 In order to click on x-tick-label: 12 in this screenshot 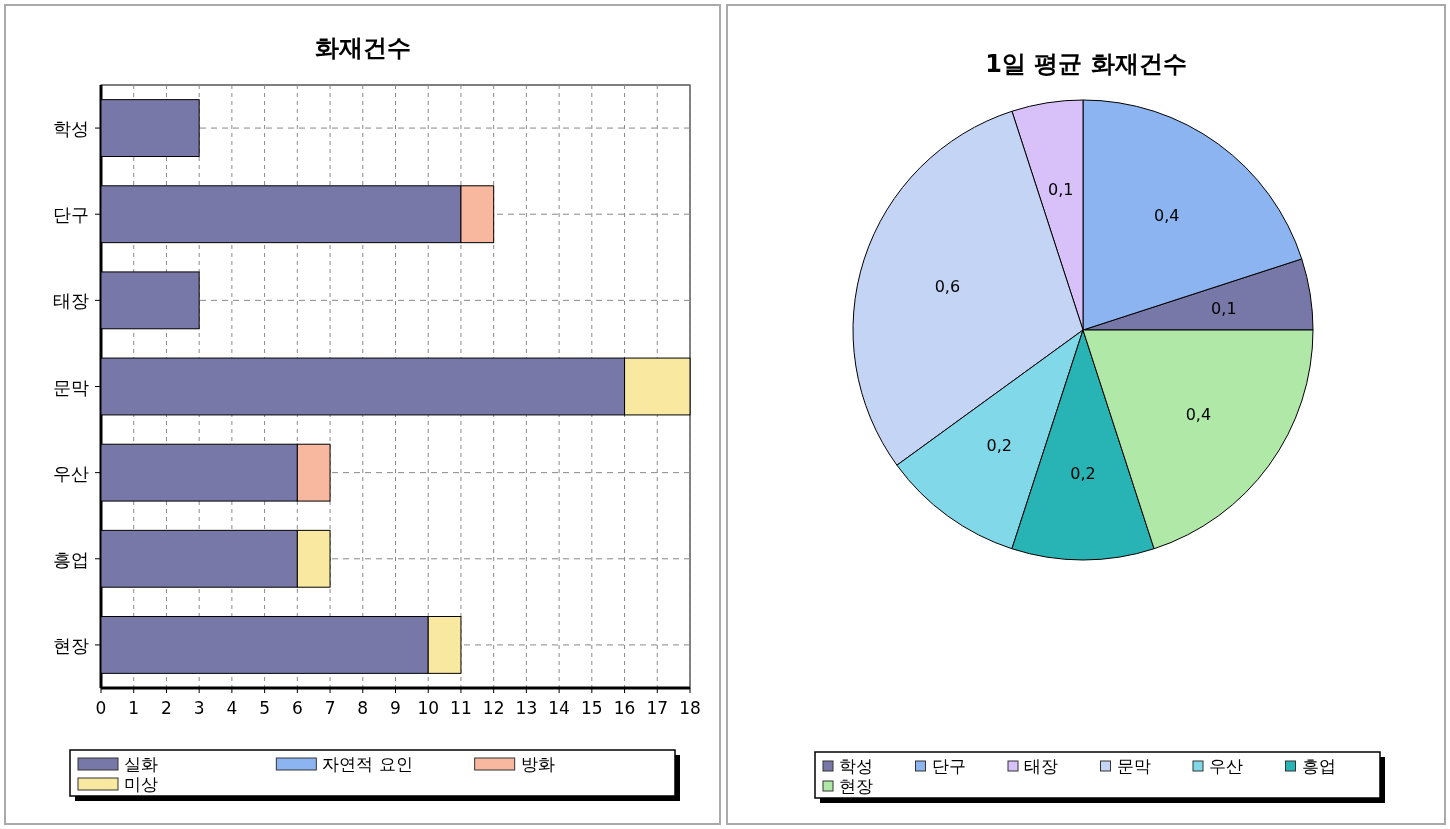, I will do `click(493, 708)`.